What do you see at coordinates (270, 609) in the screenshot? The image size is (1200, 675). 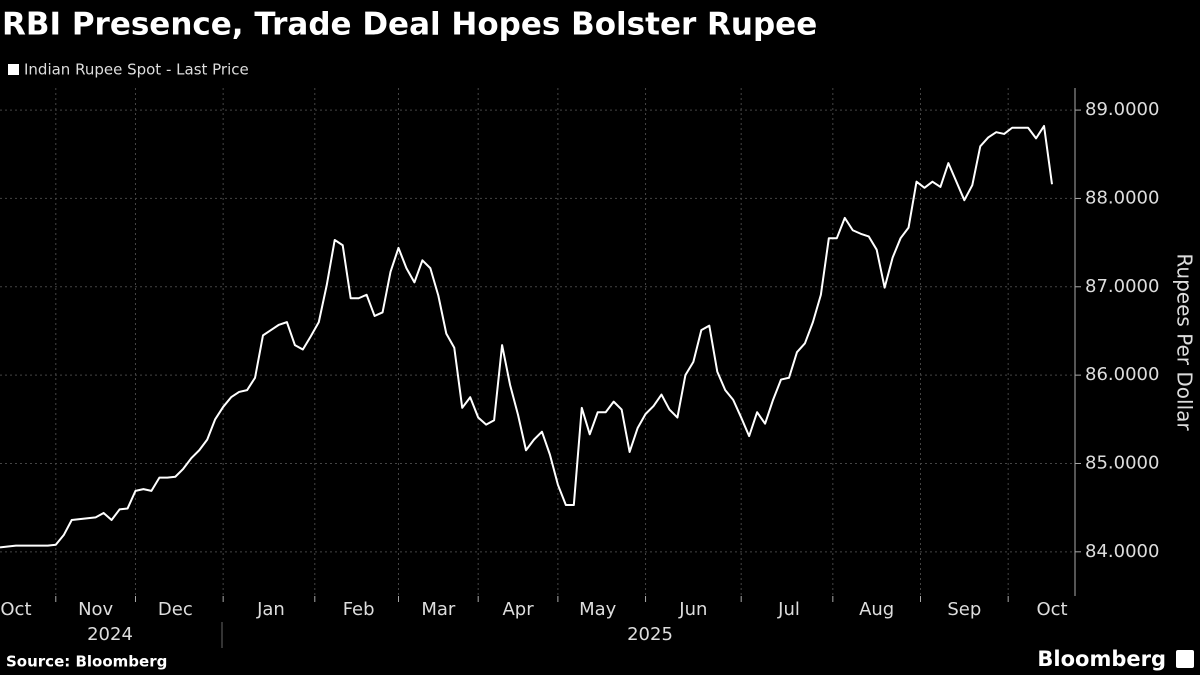 I see `x-tick-label: Jan` at bounding box center [270, 609].